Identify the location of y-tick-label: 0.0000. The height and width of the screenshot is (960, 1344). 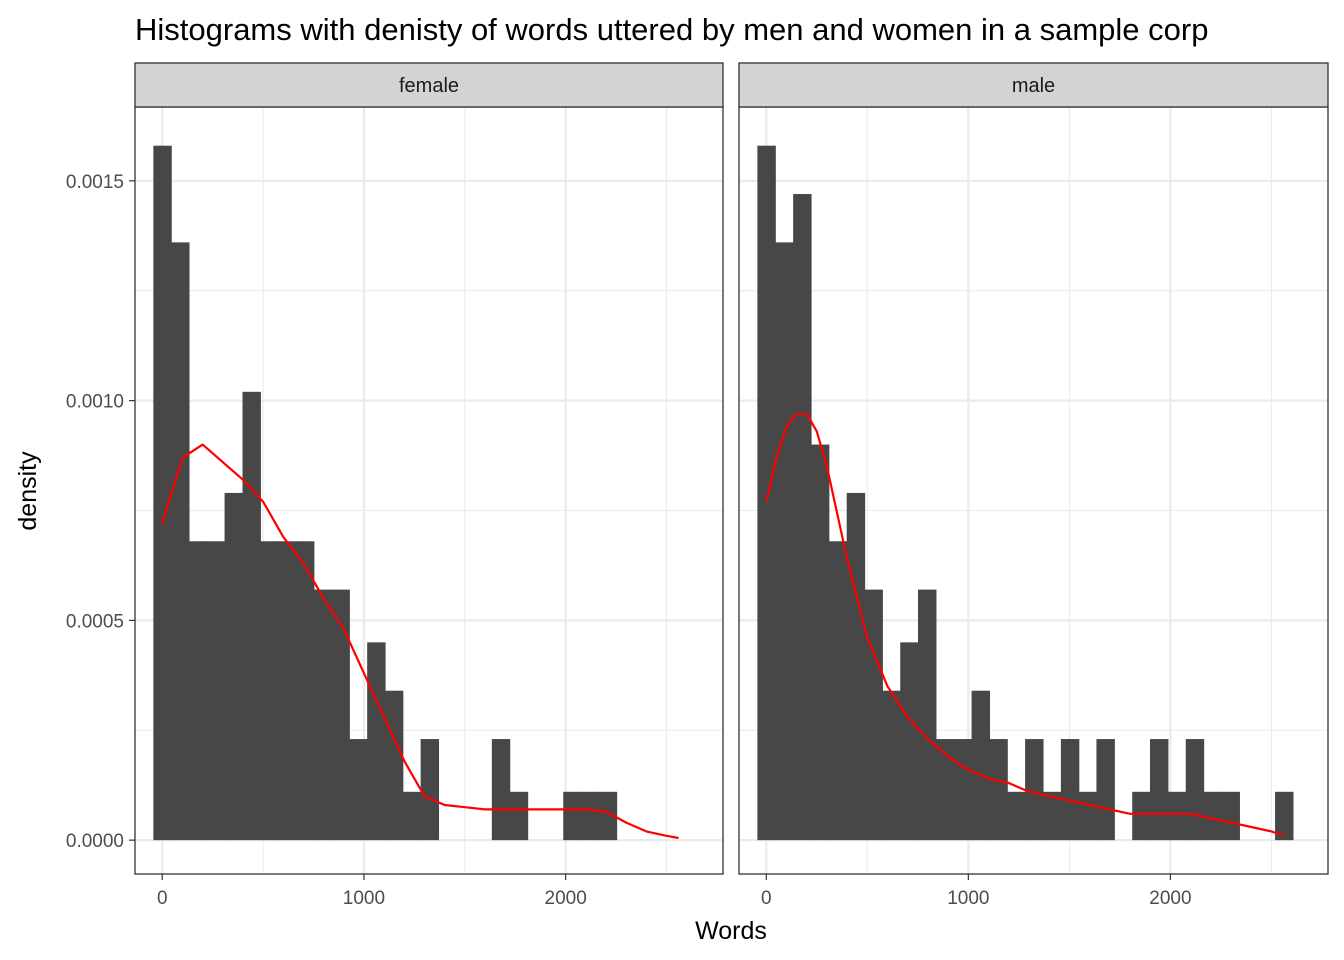
(95, 841).